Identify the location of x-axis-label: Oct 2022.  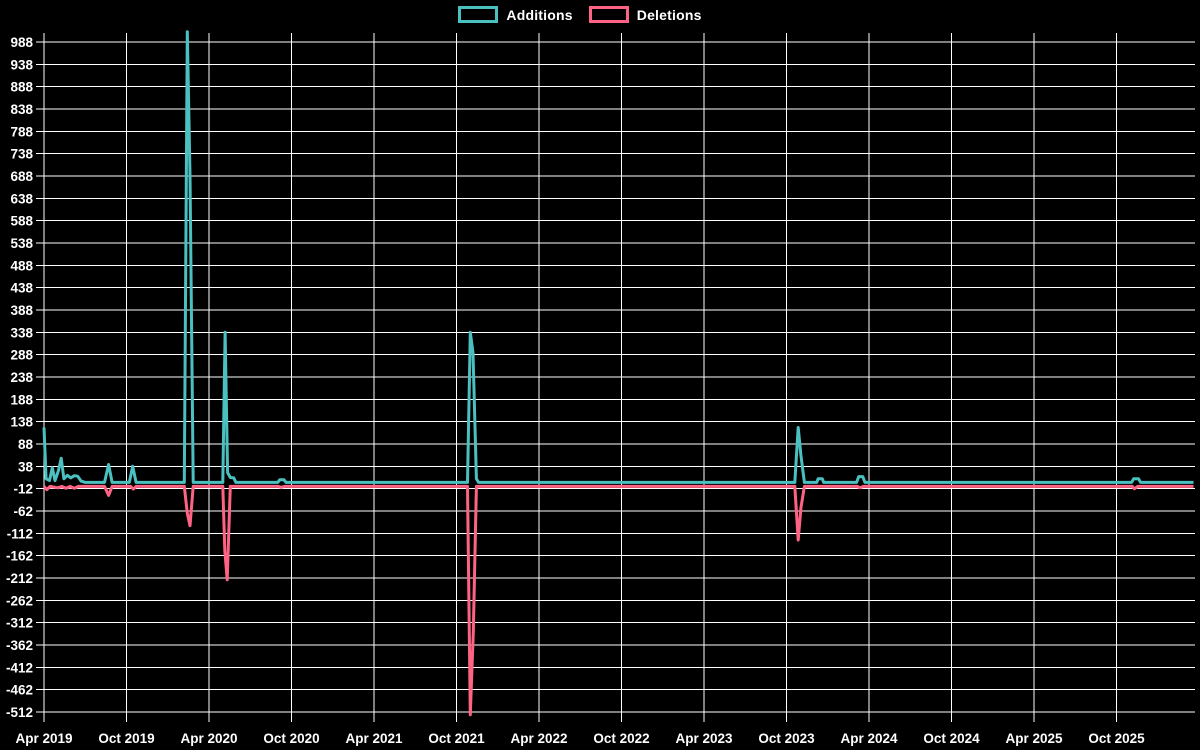
(621, 738).